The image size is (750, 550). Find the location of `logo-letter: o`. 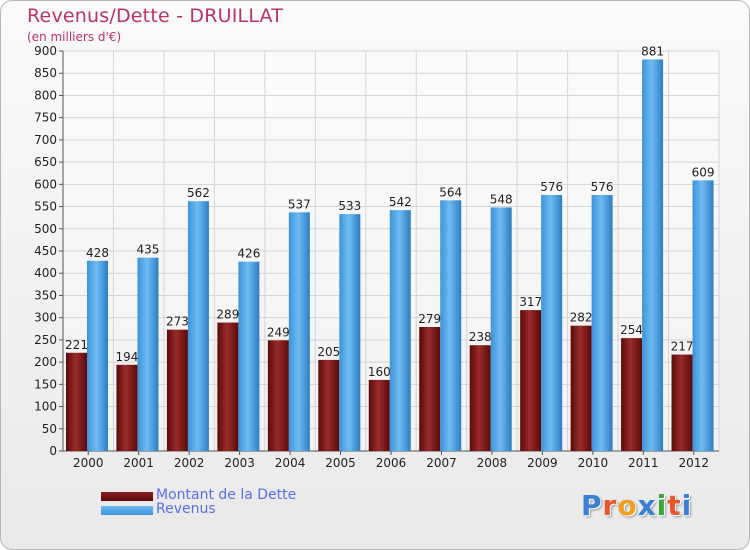

logo-letter: o is located at coordinates (627, 505).